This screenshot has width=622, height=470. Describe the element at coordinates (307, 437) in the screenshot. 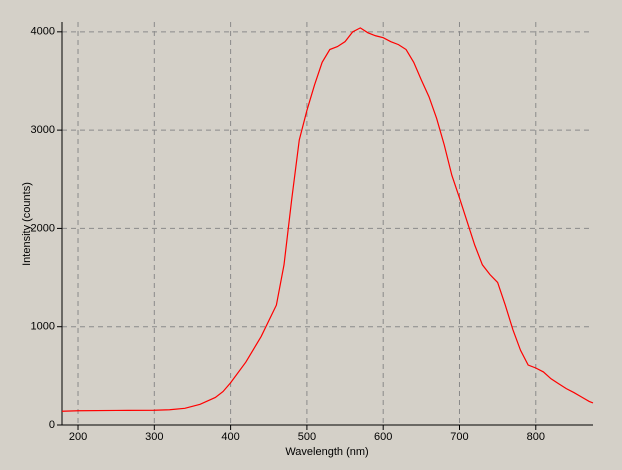

I see `x-tick-label: 500` at that location.